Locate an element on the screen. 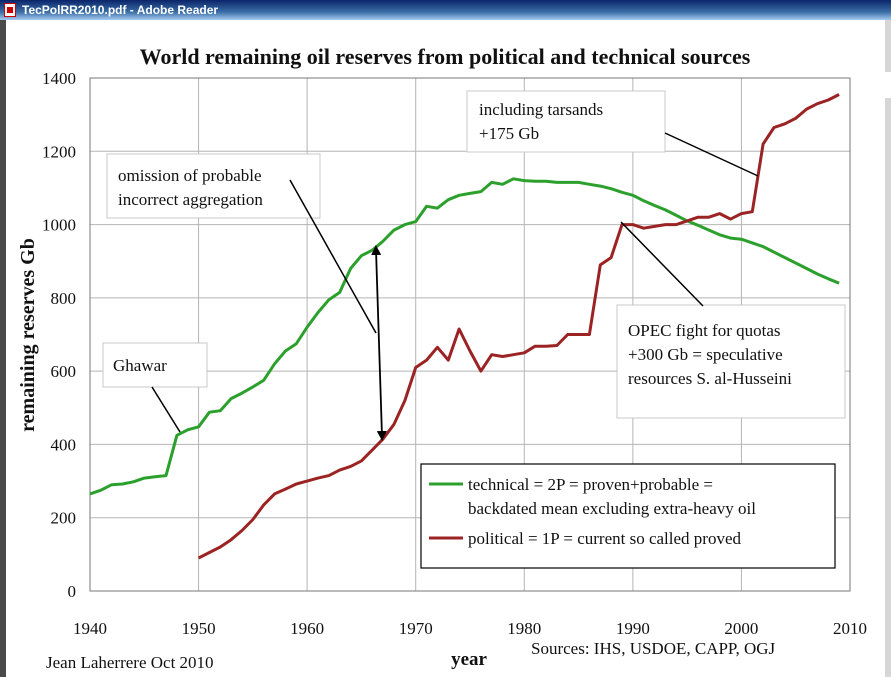  window-title: TecPolRR2010.pdf - Adobe Reader is located at coordinates (120, 10).